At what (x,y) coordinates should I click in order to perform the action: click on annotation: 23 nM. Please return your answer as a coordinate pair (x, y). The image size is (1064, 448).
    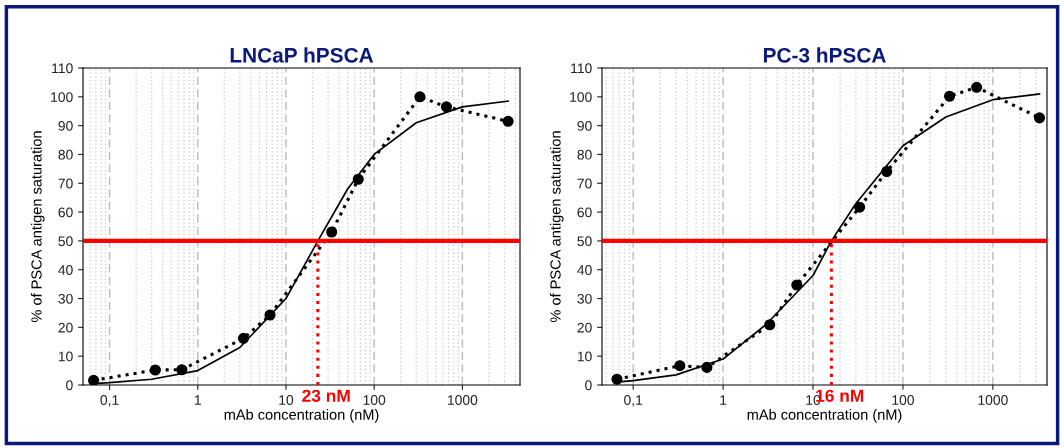
    Looking at the image, I should click on (326, 395).